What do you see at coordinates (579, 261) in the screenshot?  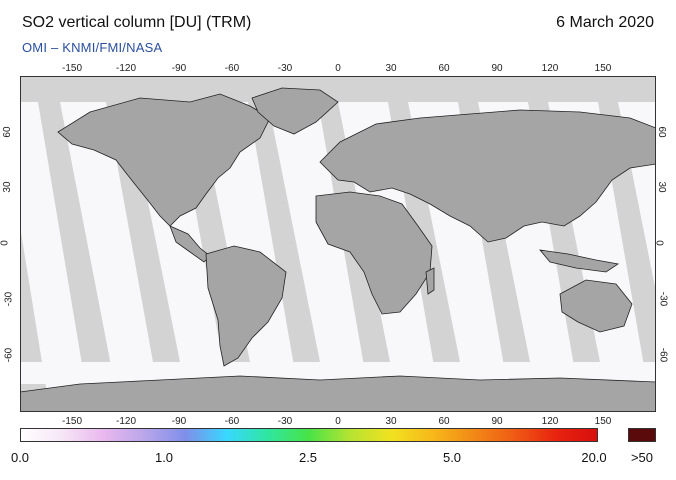 I see `indonesia` at bounding box center [579, 261].